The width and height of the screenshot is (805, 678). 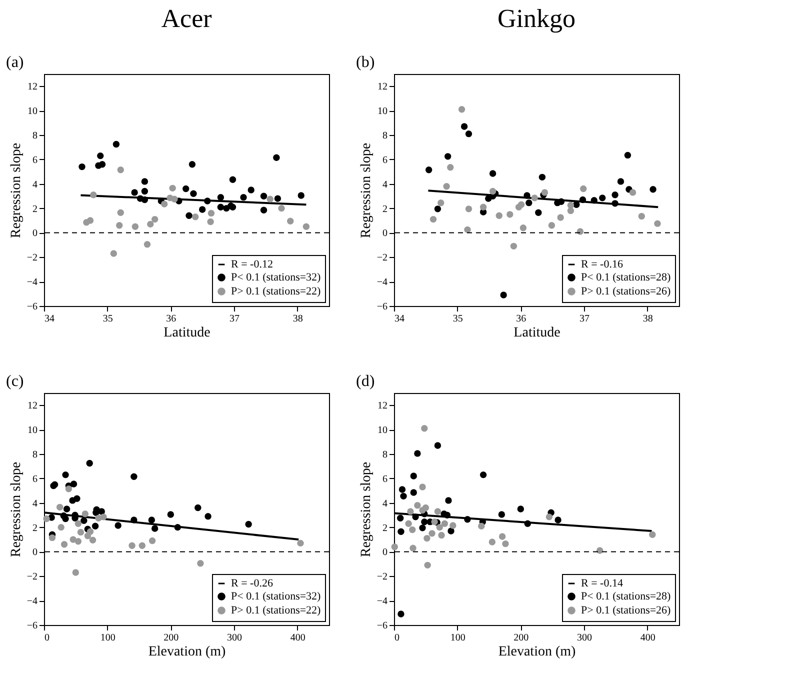 What do you see at coordinates (626, 278) in the screenshot?
I see `legend-label: P< 0.1 (stations=28)` at bounding box center [626, 278].